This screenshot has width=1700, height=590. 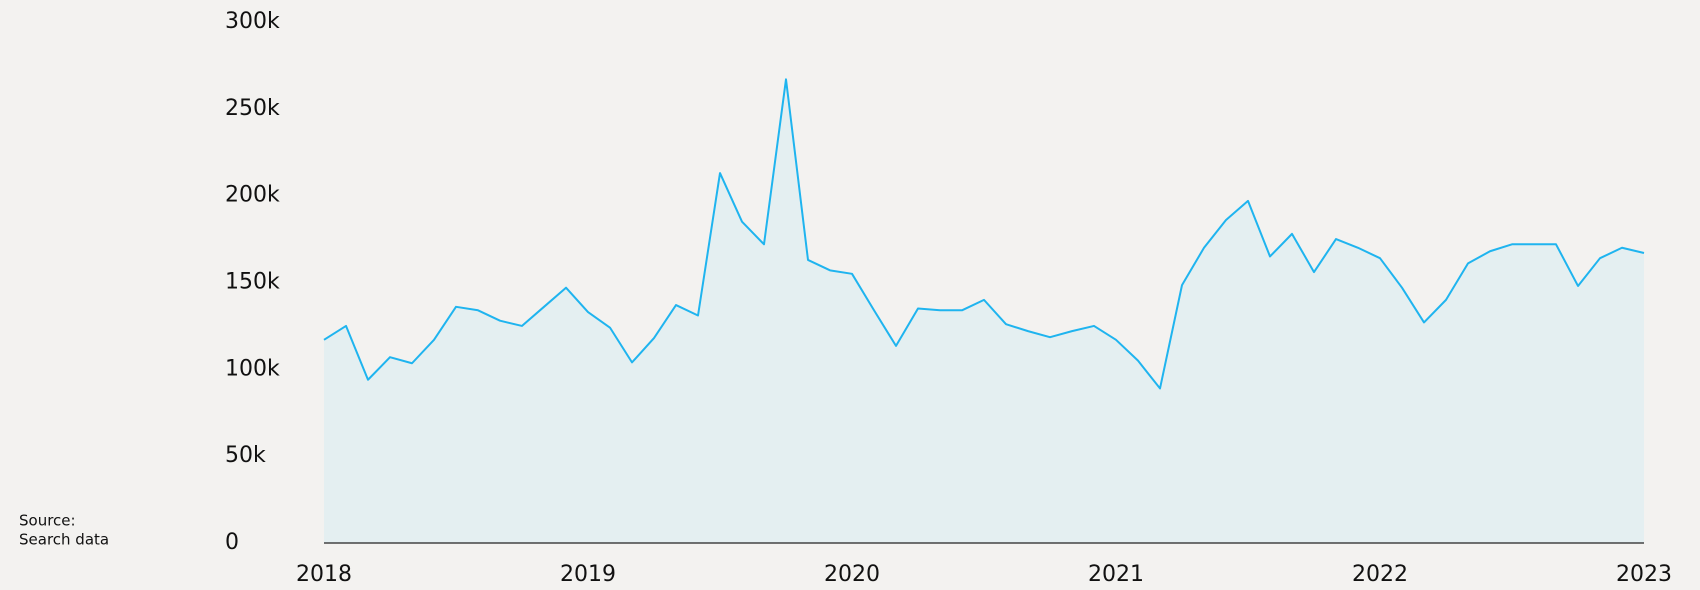 What do you see at coordinates (232, 542) in the screenshot?
I see `y-tick-label: 0` at bounding box center [232, 542].